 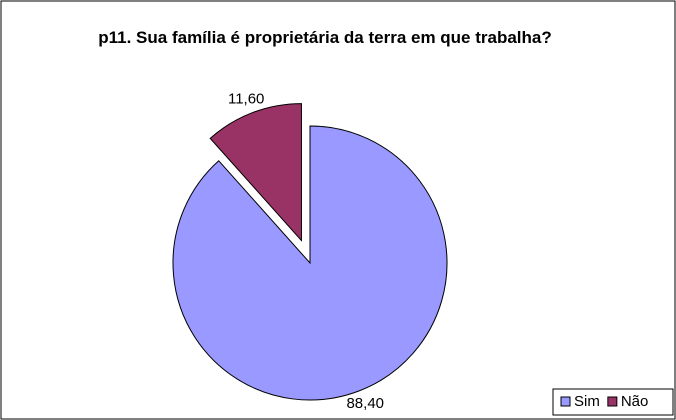 I want to click on legend-label: Não, so click(x=635, y=401).